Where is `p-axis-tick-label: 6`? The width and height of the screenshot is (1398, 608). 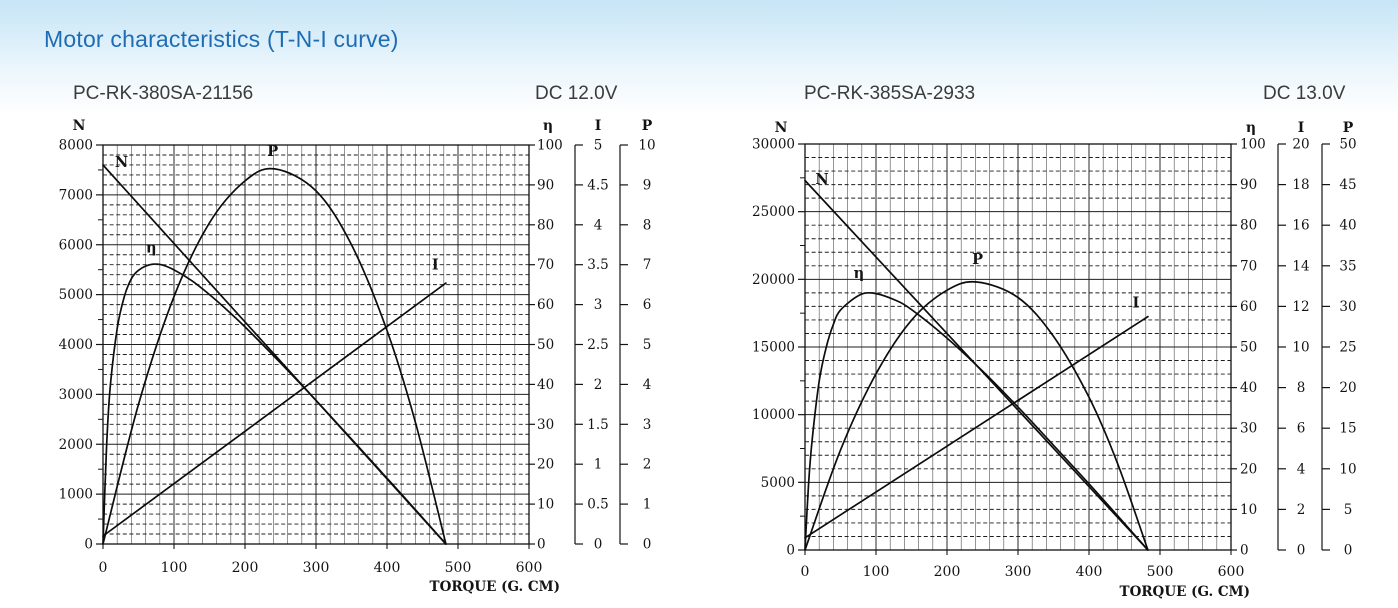
p-axis-tick-label: 6 is located at coordinates (647, 305).